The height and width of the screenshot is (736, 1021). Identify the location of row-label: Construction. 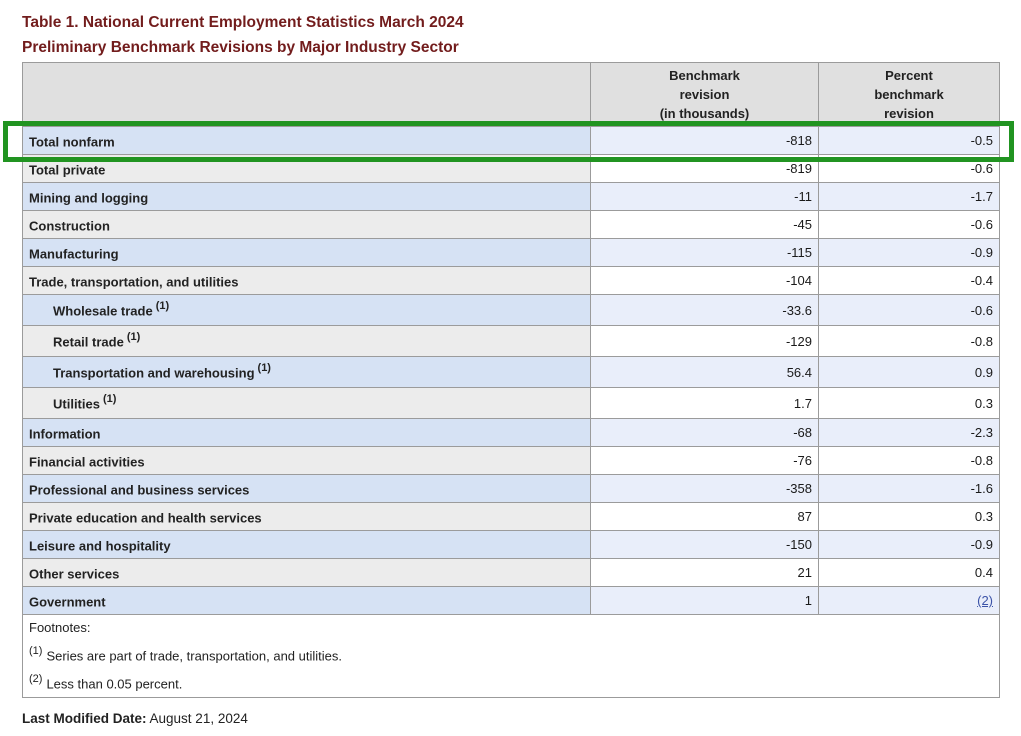
(306, 224).